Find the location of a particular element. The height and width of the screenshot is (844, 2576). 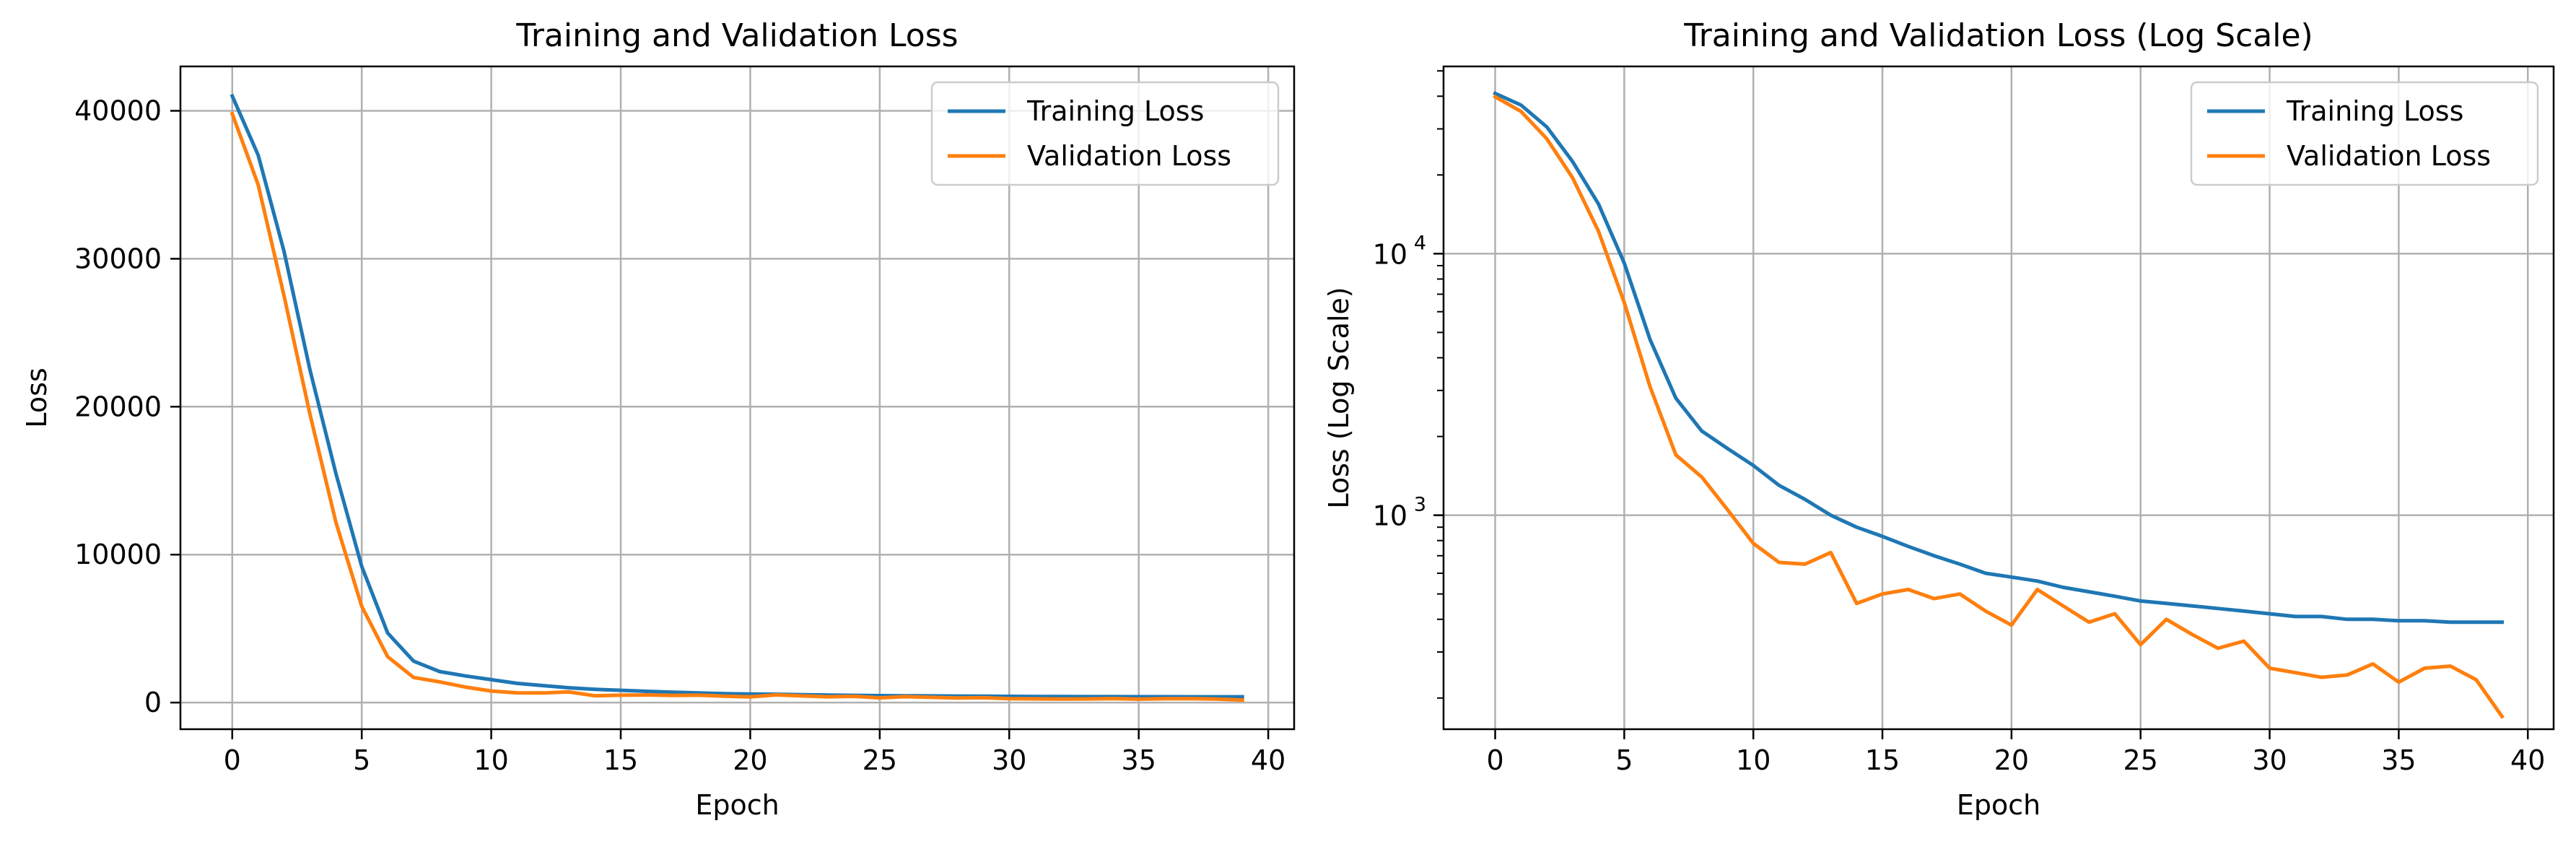

y-tick-label: 40000 is located at coordinates (118, 110).